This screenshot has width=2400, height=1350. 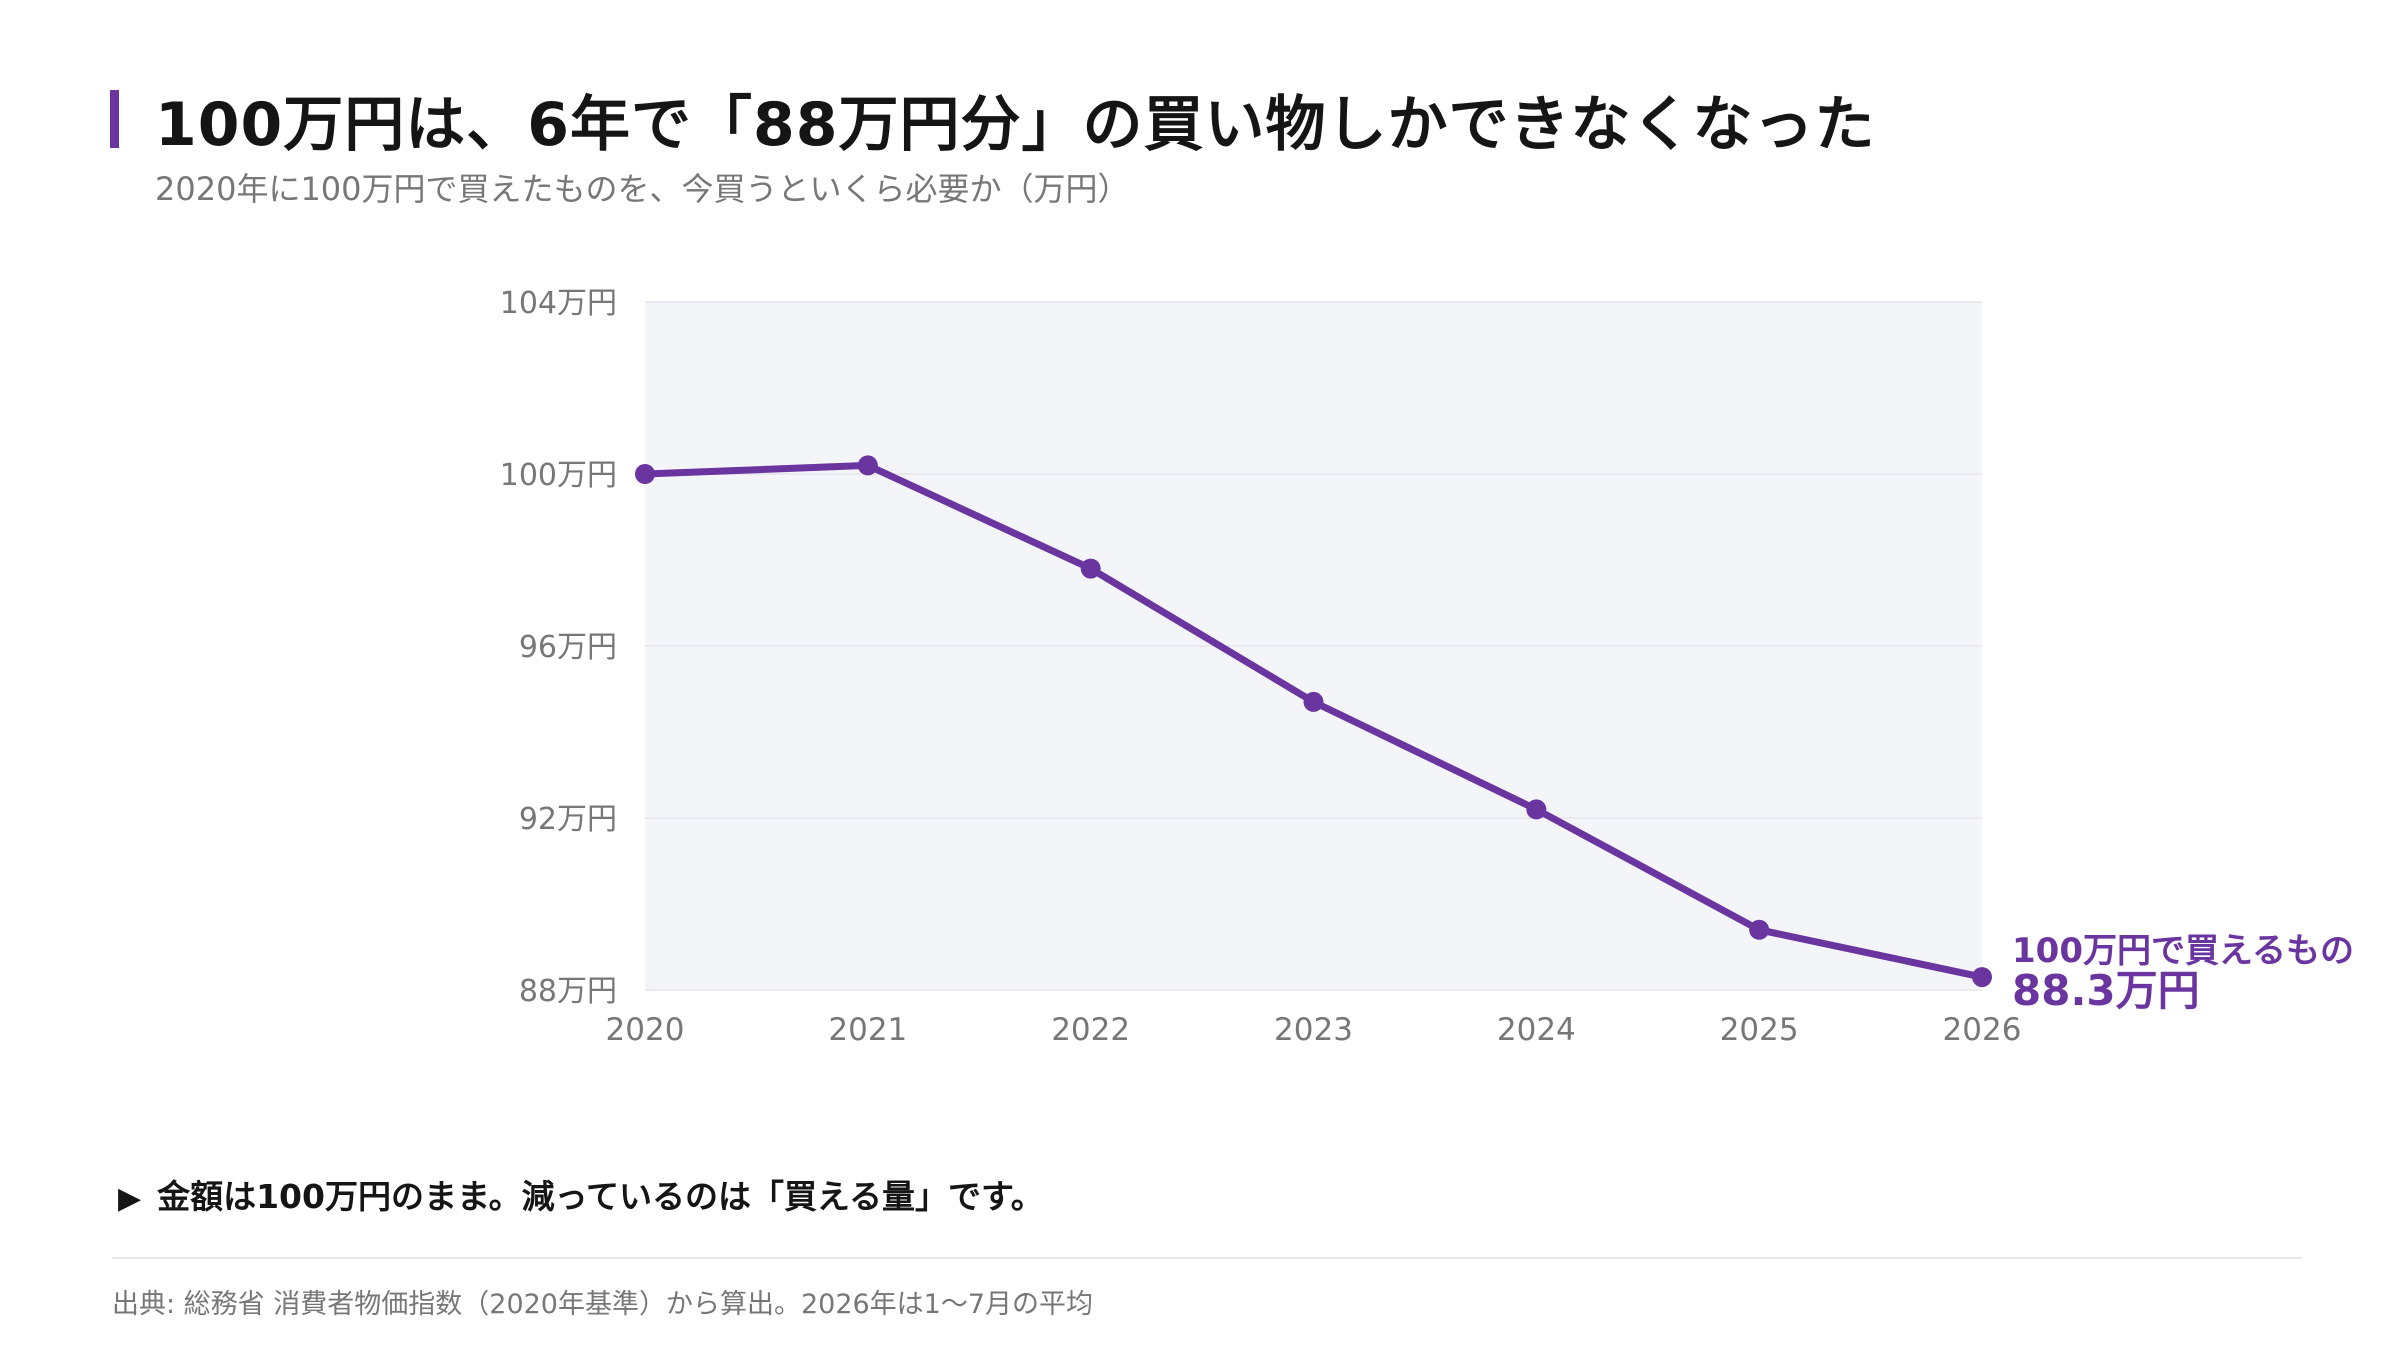 I want to click on x-axis-ticks: 2020 2021 2022 2023 2024 2025 2026, so click(x=1314, y=1030).